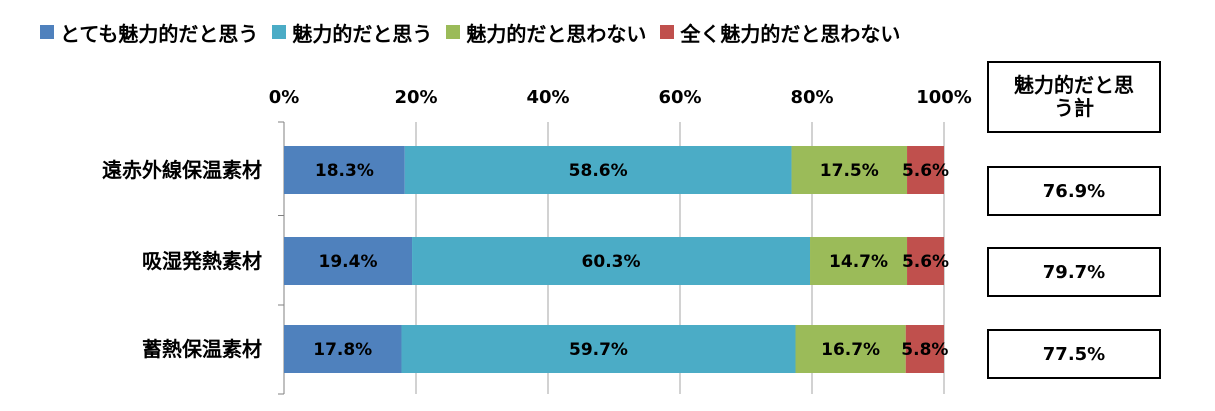 This screenshot has width=1215, height=411. Describe the element at coordinates (159, 33) in the screenshot. I see `legend-label-1: とても魅力的だと思う` at that location.